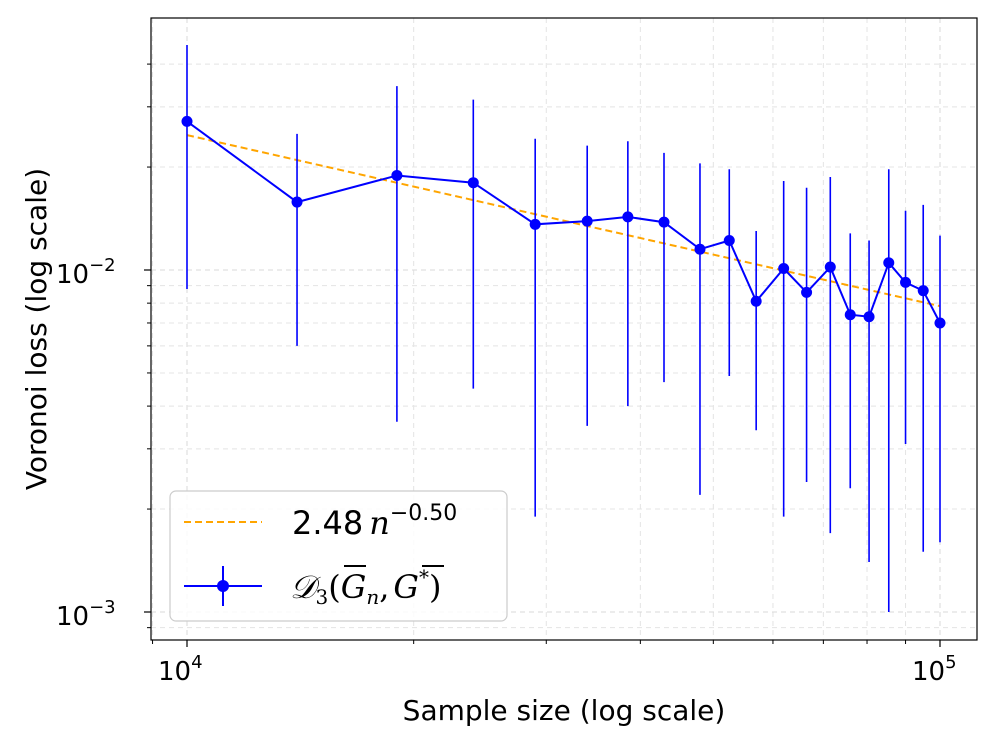 The image size is (996, 747). What do you see at coordinates (934, 669) in the screenshot?
I see `x-tick-label-1e5: 10⁵` at bounding box center [934, 669].